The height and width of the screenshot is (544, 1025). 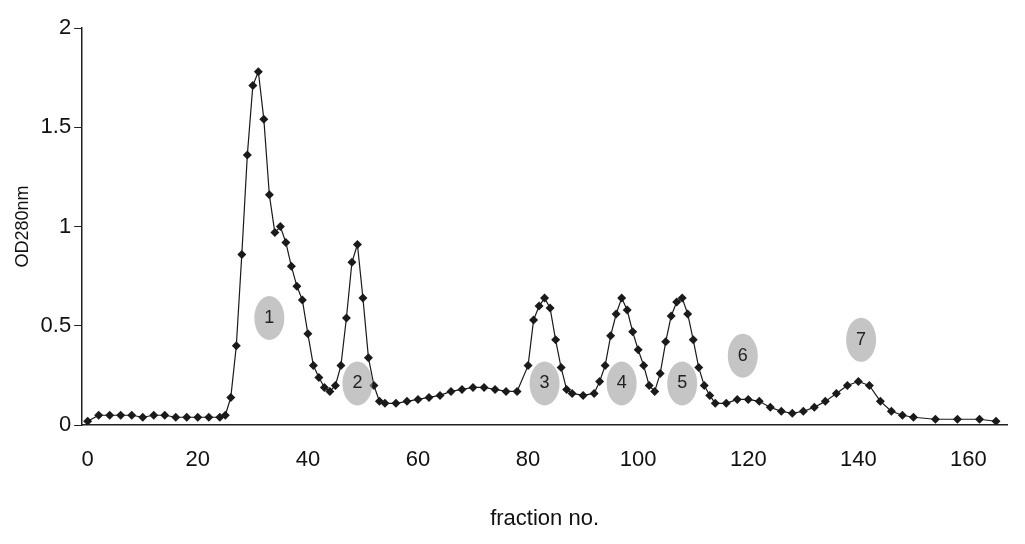 What do you see at coordinates (861, 338) in the screenshot?
I see `annotation: 7` at bounding box center [861, 338].